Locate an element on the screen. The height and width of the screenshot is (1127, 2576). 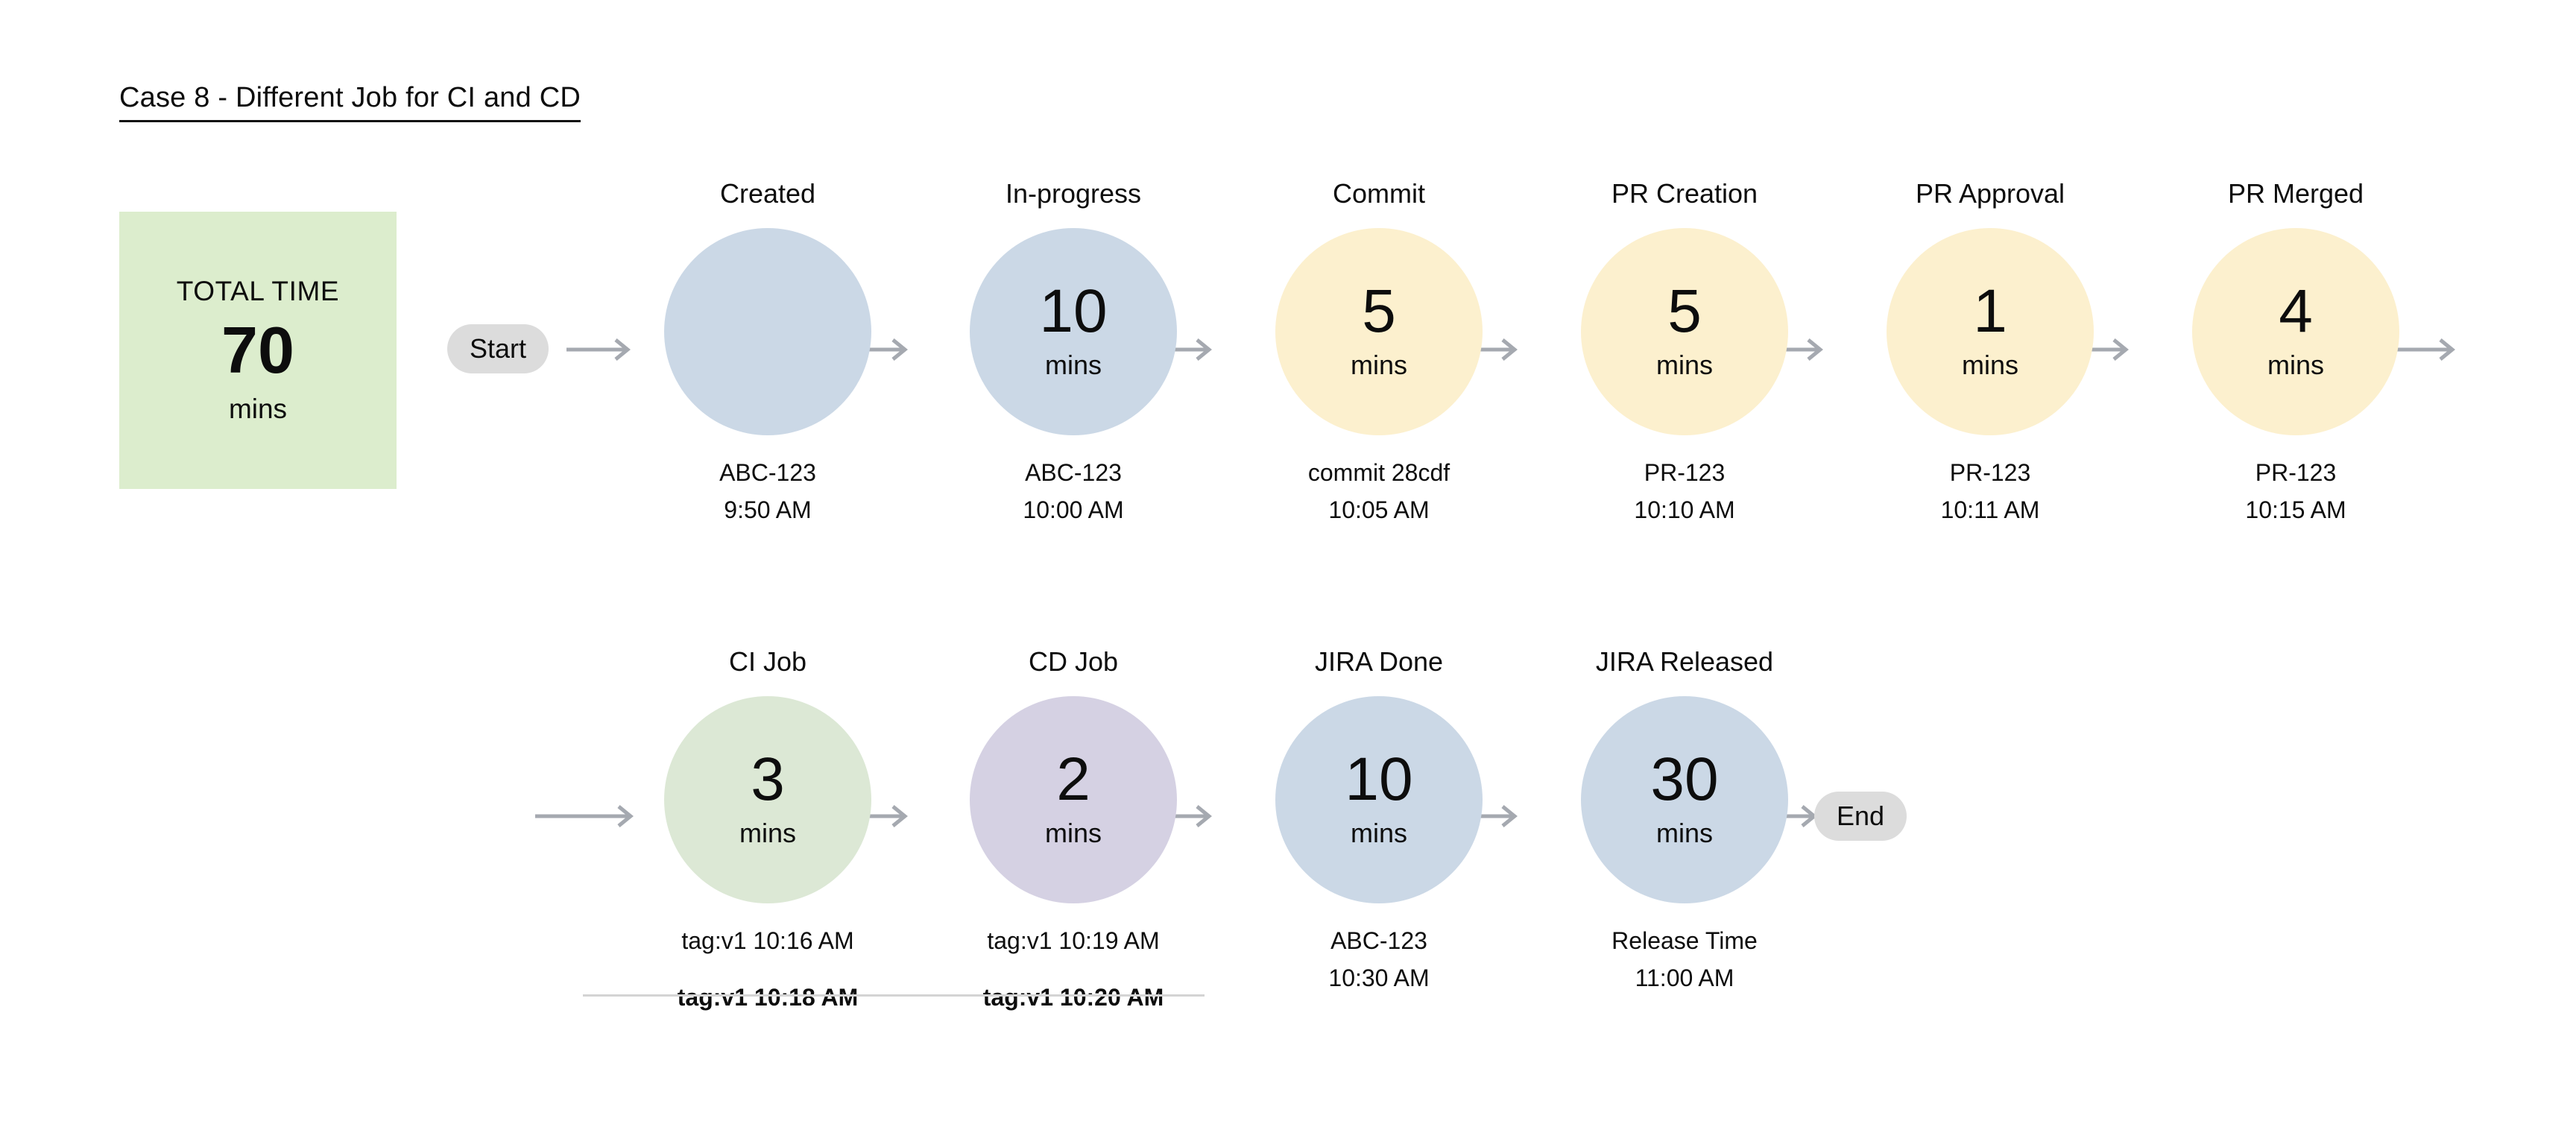
total-time-value: 70 is located at coordinates (257, 350).